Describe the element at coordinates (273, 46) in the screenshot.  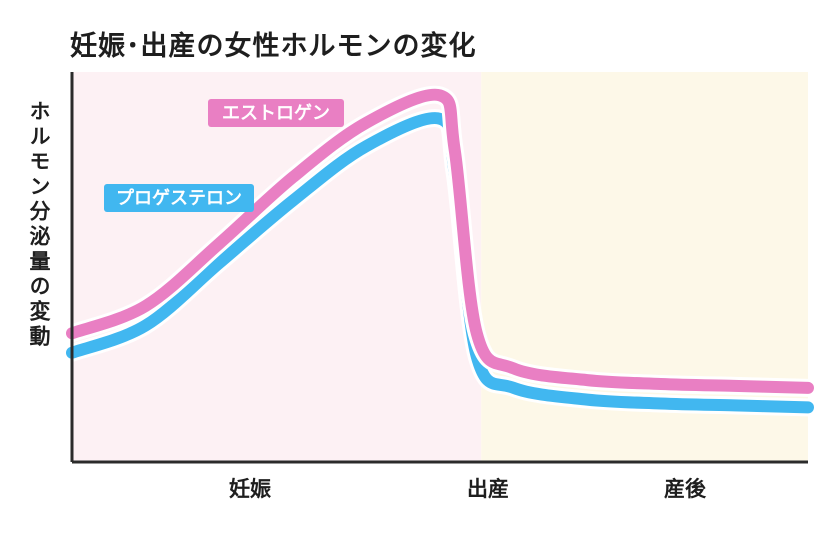
I see `chart-title: 妊娠･出産の女性ホルモンの変化` at that location.